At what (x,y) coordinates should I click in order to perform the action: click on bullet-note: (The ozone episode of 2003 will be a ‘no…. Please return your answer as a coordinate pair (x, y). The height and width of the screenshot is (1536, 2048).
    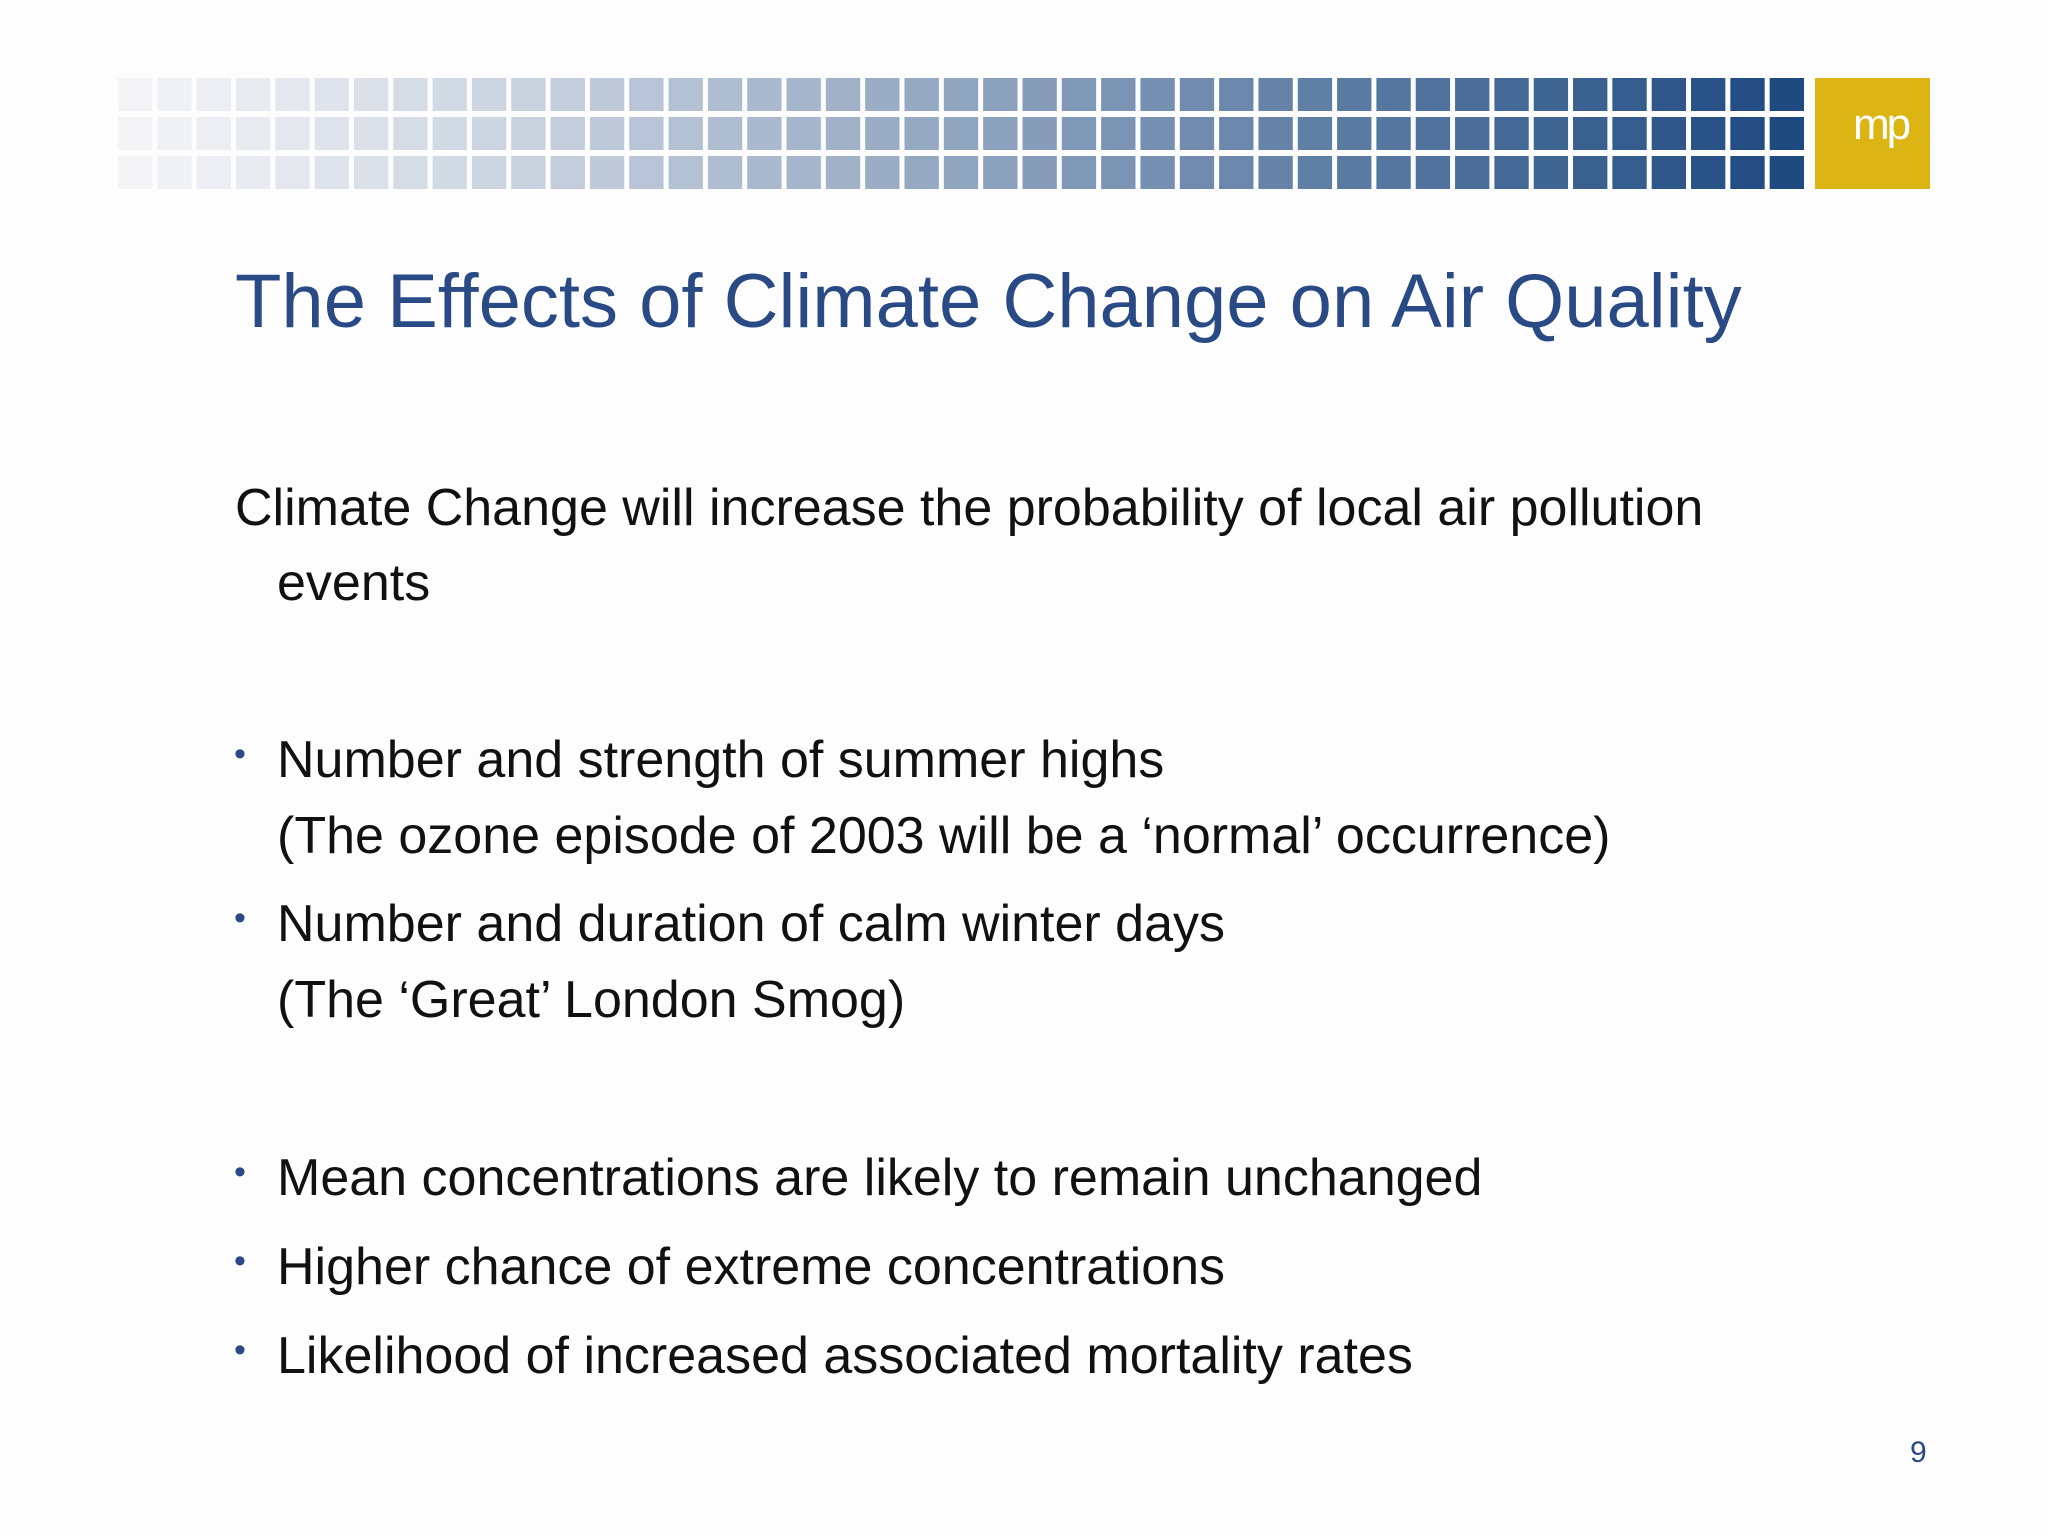
    Looking at the image, I should click on (944, 836).